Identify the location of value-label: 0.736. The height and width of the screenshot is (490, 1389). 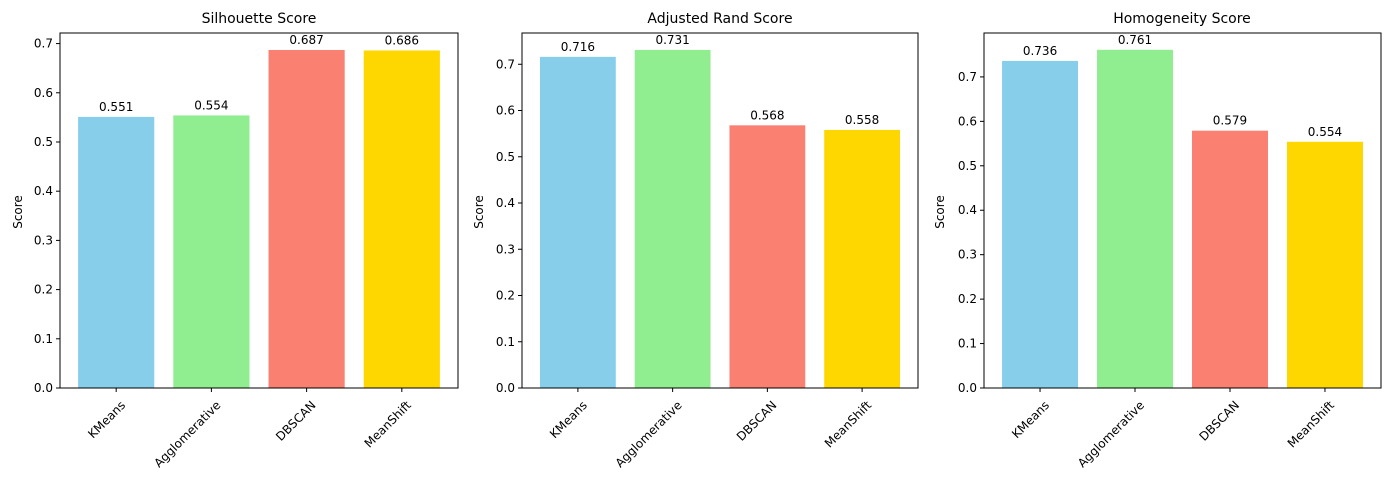
(1040, 51).